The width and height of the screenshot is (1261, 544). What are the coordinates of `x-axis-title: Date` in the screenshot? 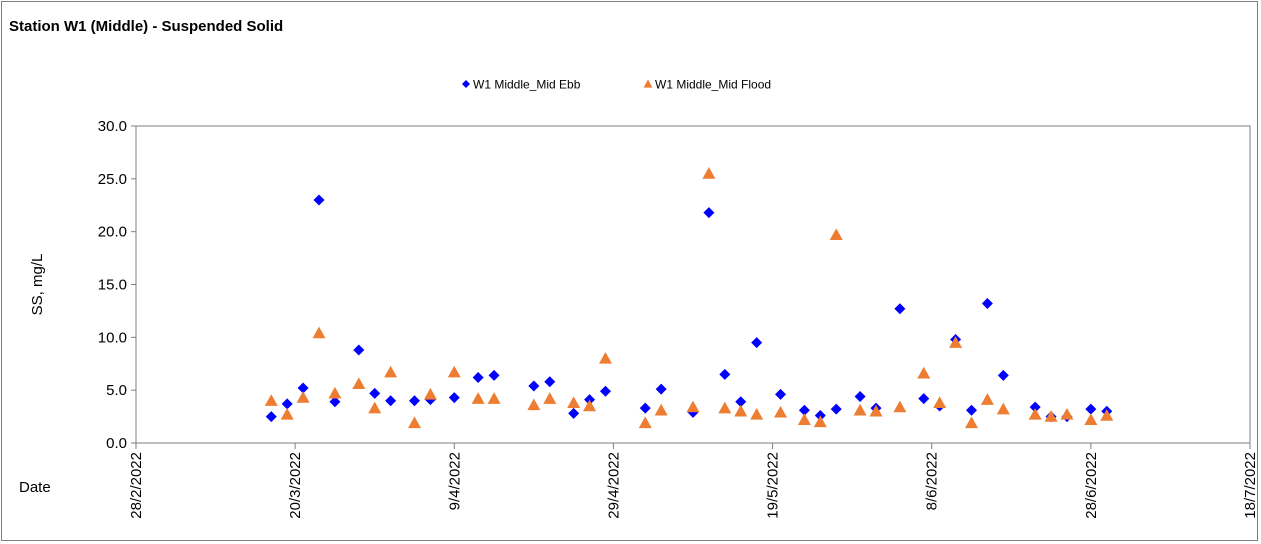 It's located at (35, 487).